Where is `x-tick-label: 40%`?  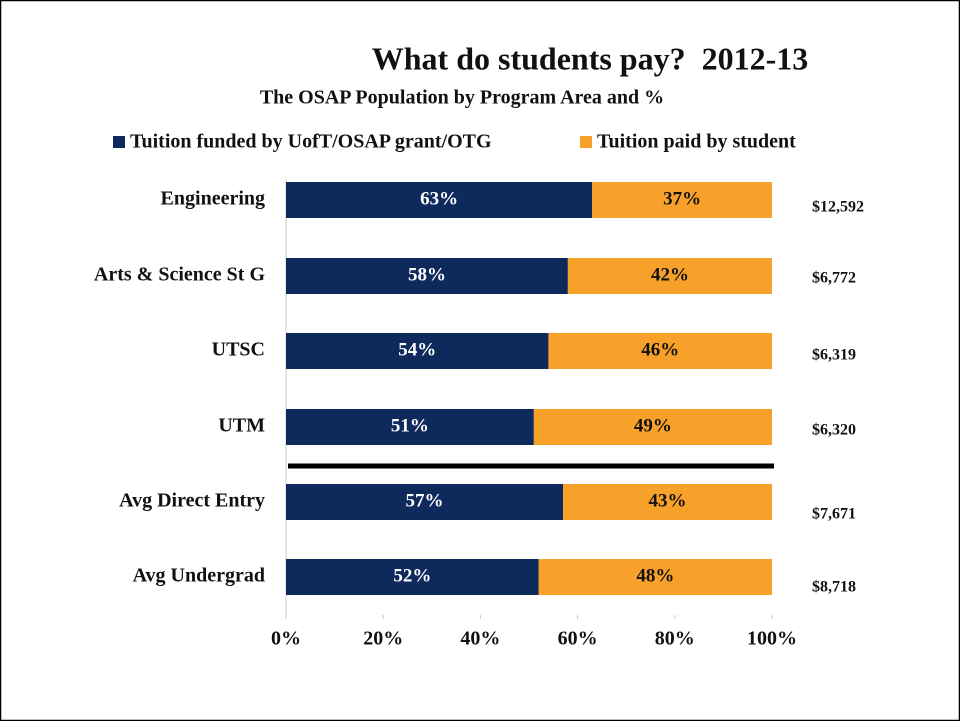
x-tick-label: 40% is located at coordinates (480, 639).